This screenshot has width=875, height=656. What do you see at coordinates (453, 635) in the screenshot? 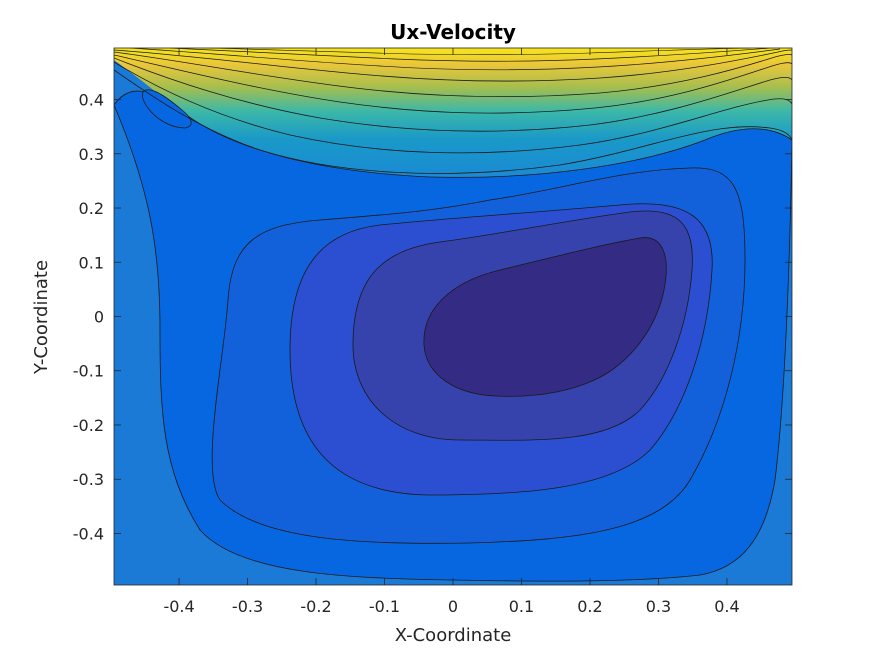
I see `x-axis-label: X-Coordinate` at bounding box center [453, 635].